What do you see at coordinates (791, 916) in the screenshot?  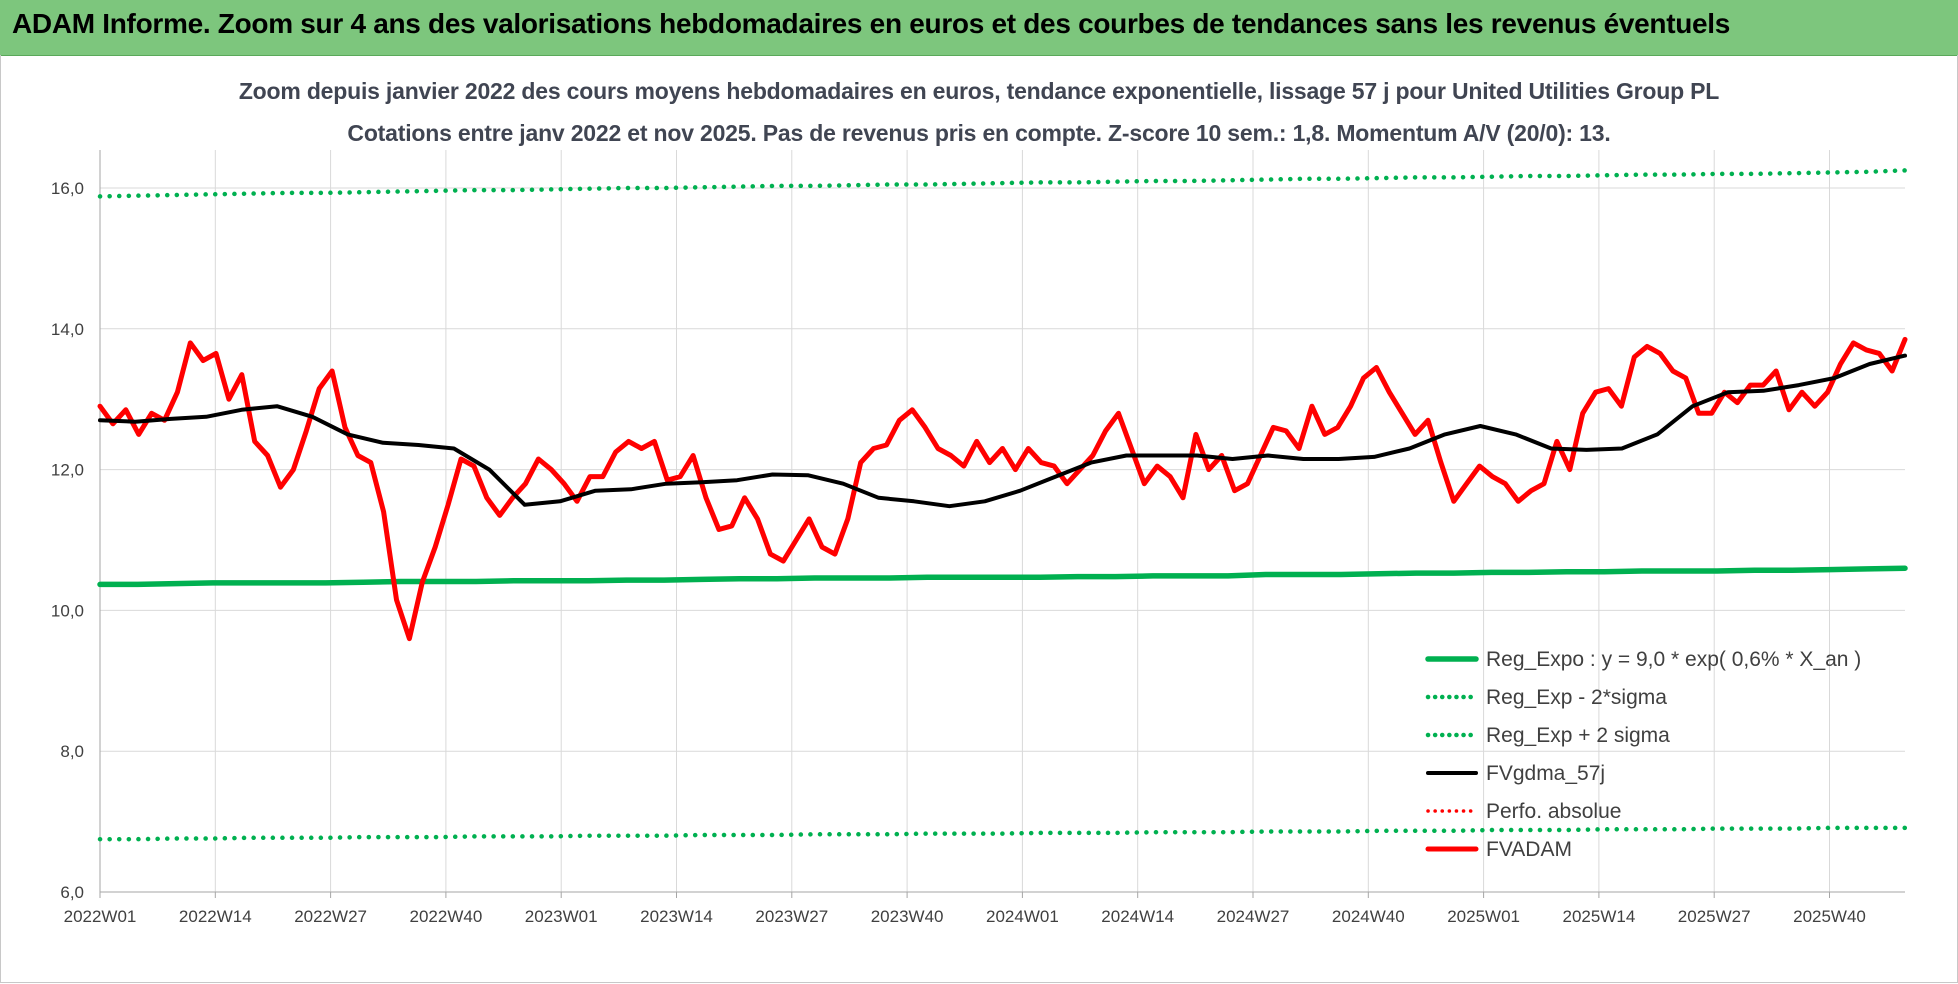 I see `x-tick-label: 2023W27` at bounding box center [791, 916].